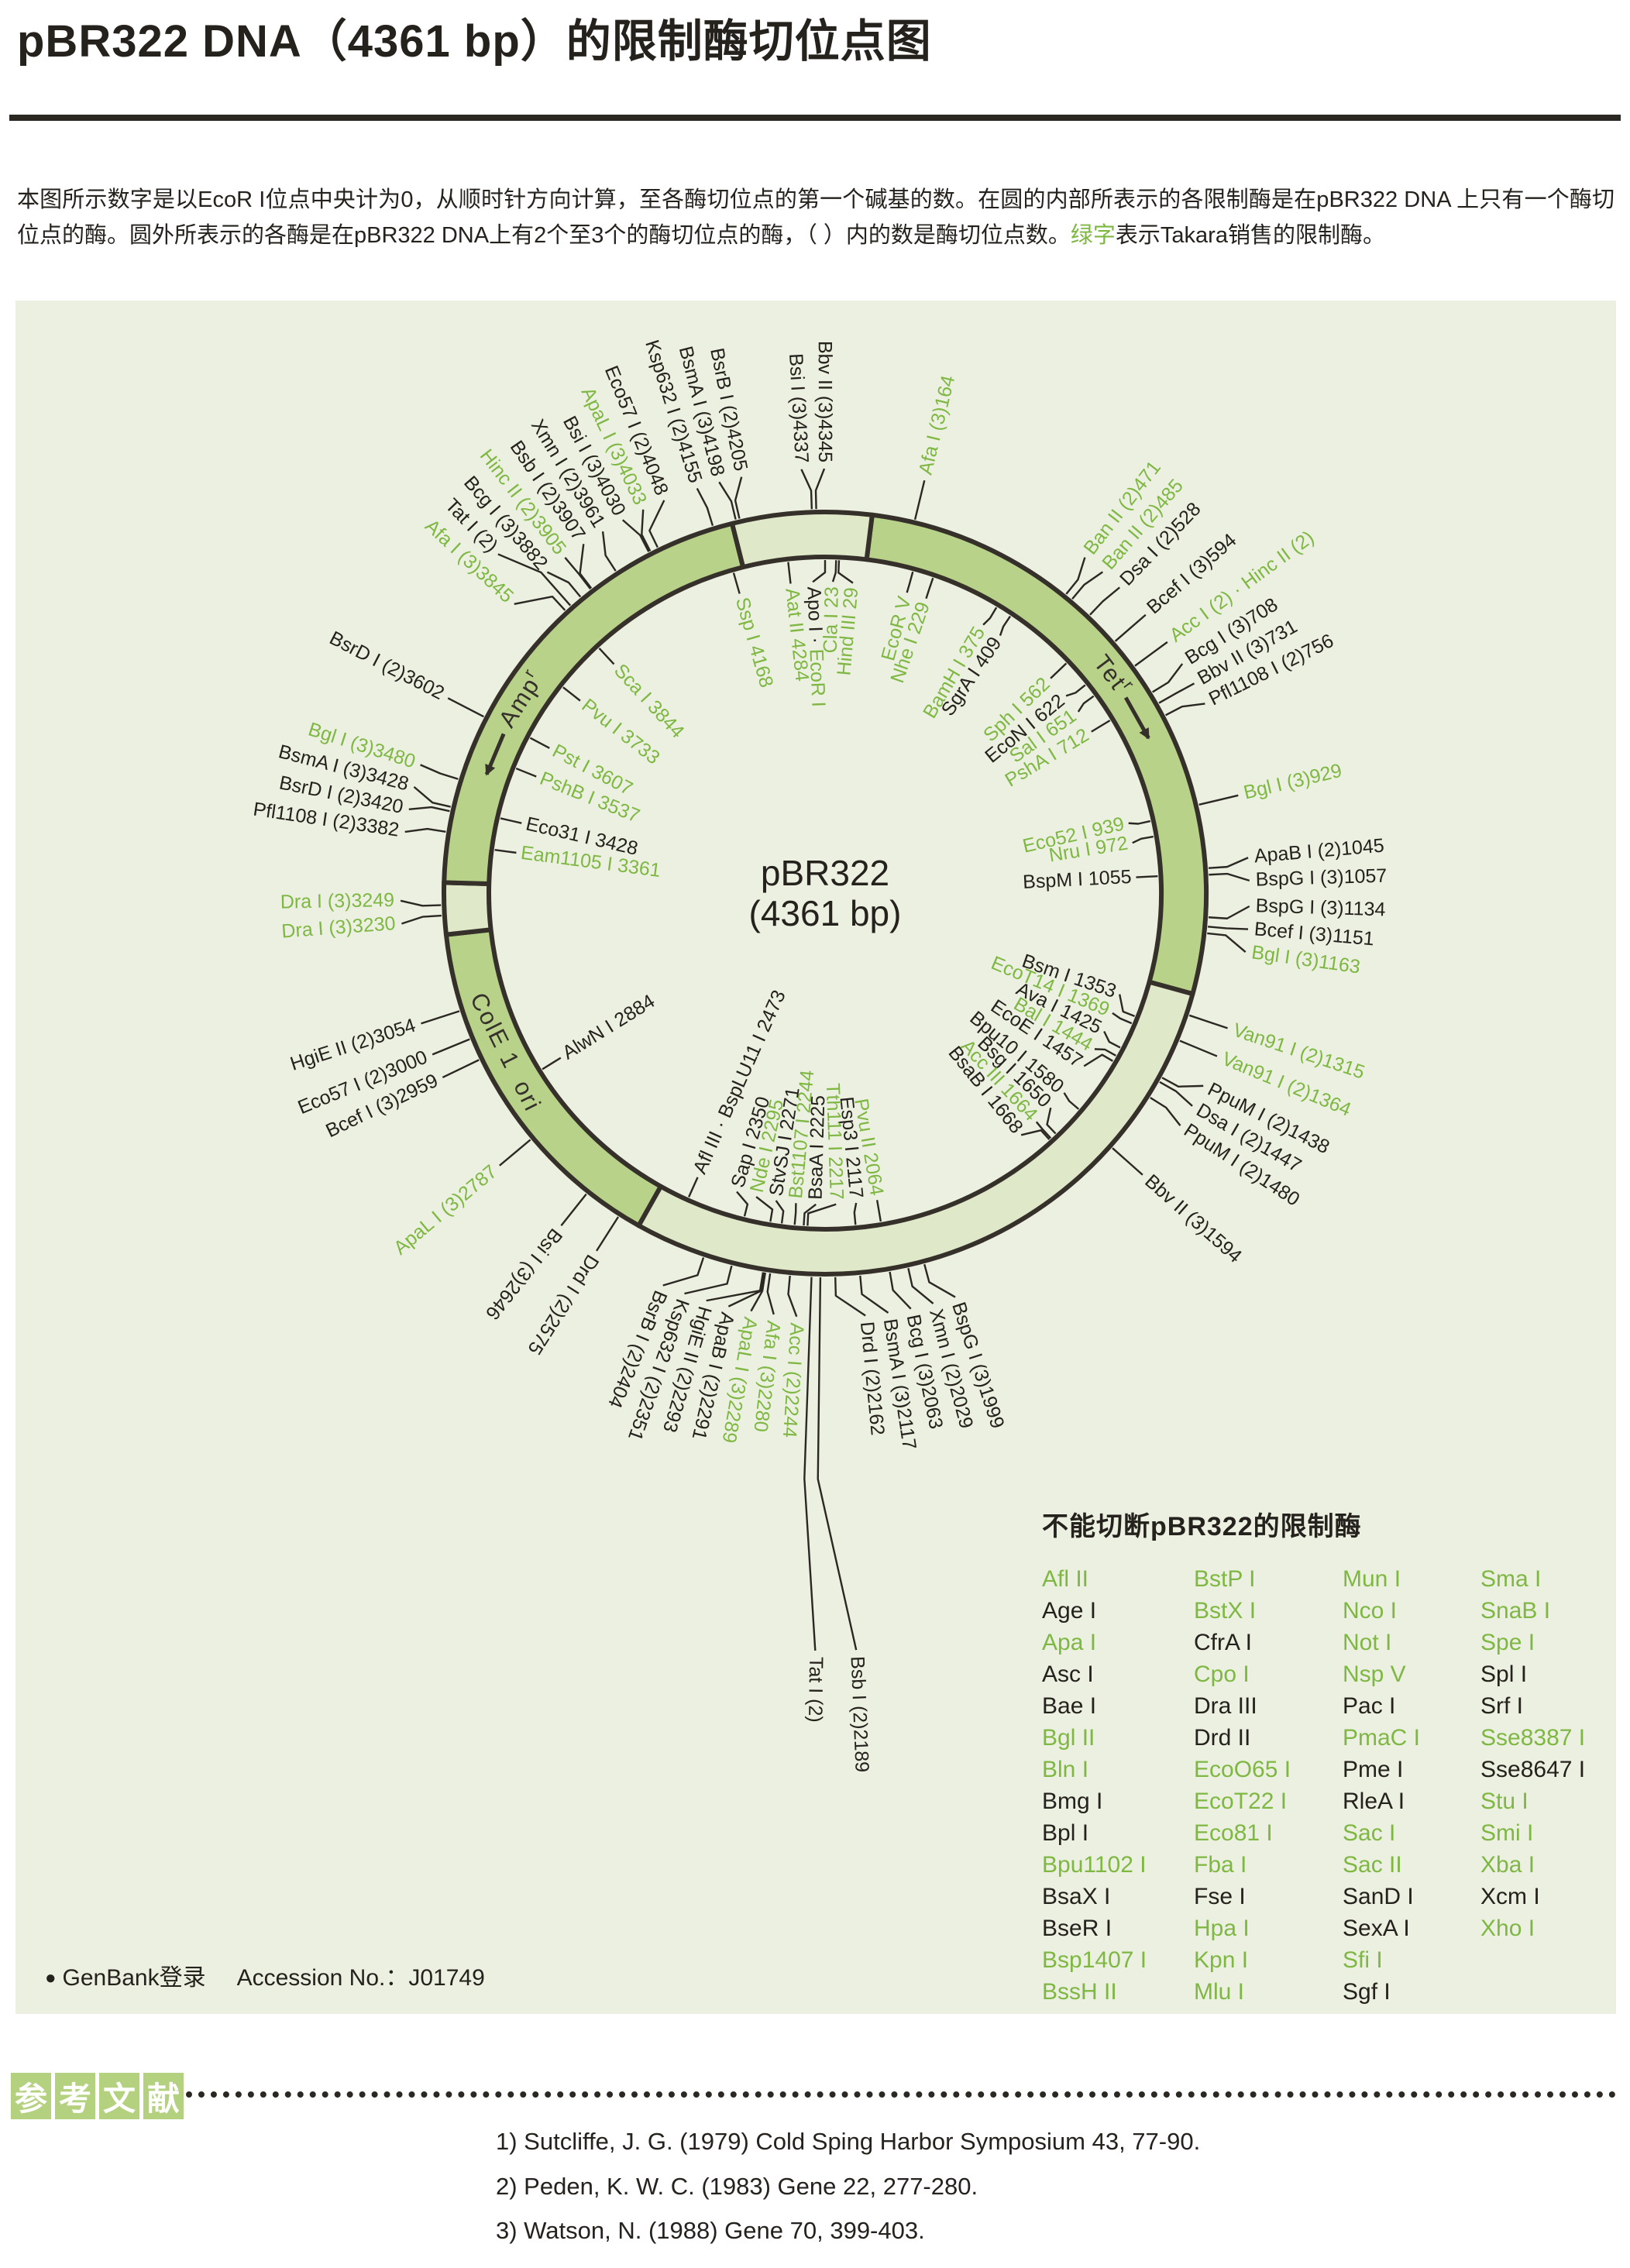 The height and width of the screenshot is (2268, 1630). I want to click on enzyme-item: Srf I, so click(1502, 1706).